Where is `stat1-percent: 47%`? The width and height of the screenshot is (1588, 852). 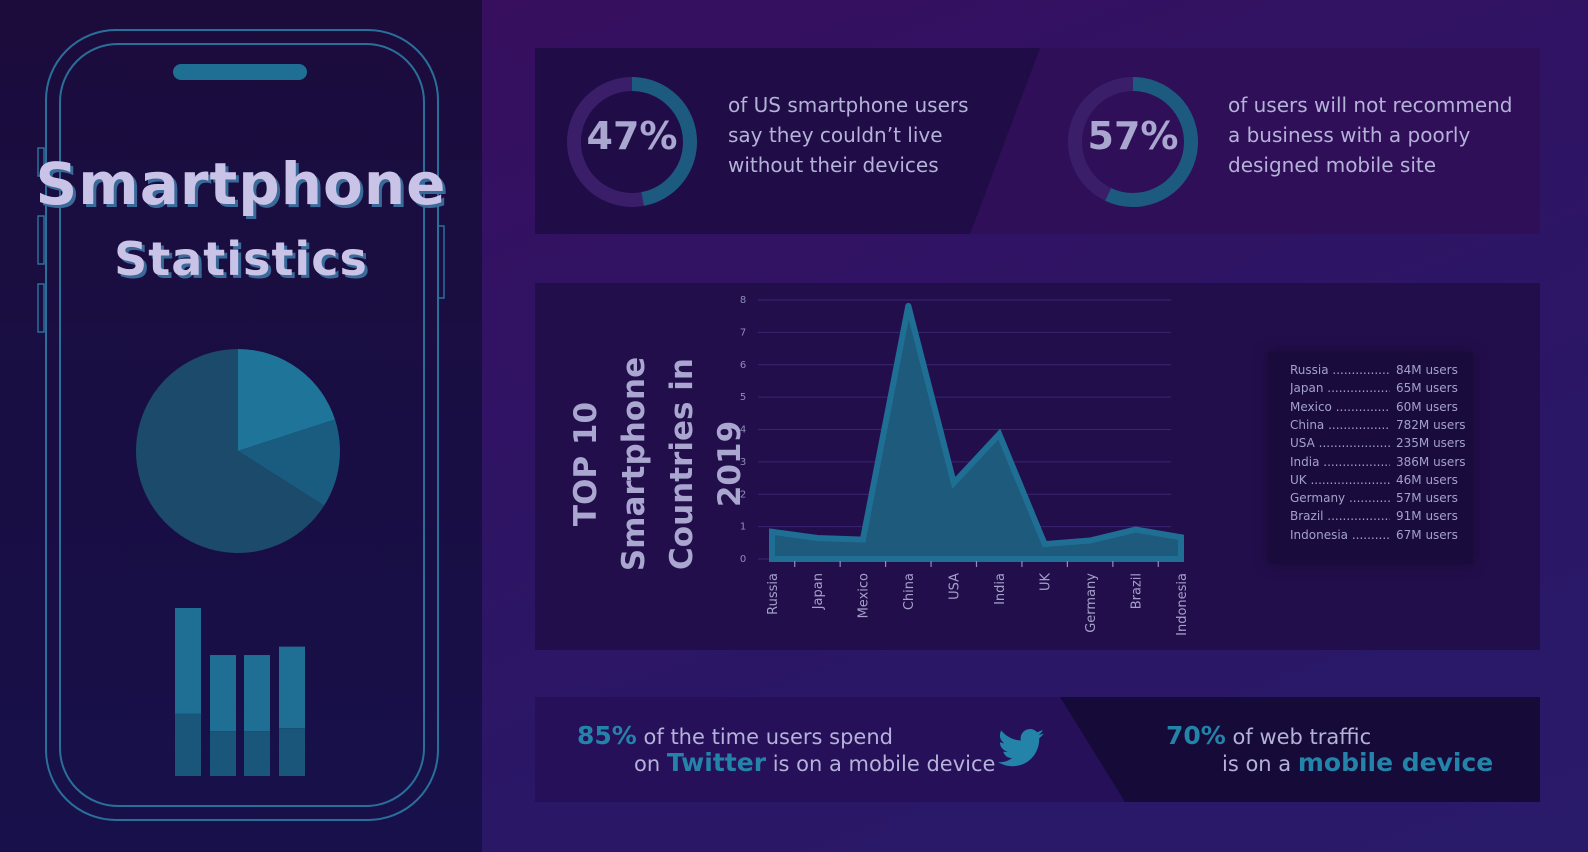 stat1-percent: 47% is located at coordinates (632, 136).